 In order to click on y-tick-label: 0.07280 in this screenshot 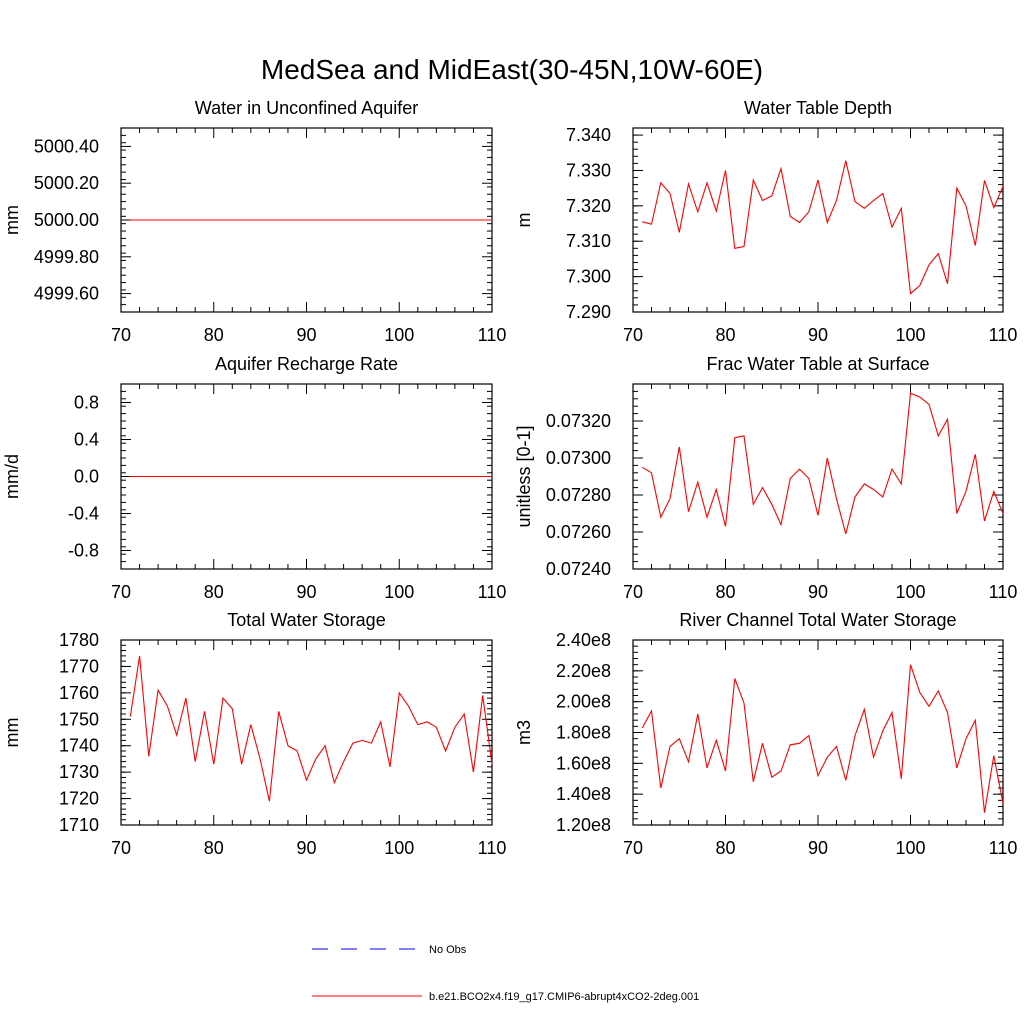, I will do `click(578, 495)`.